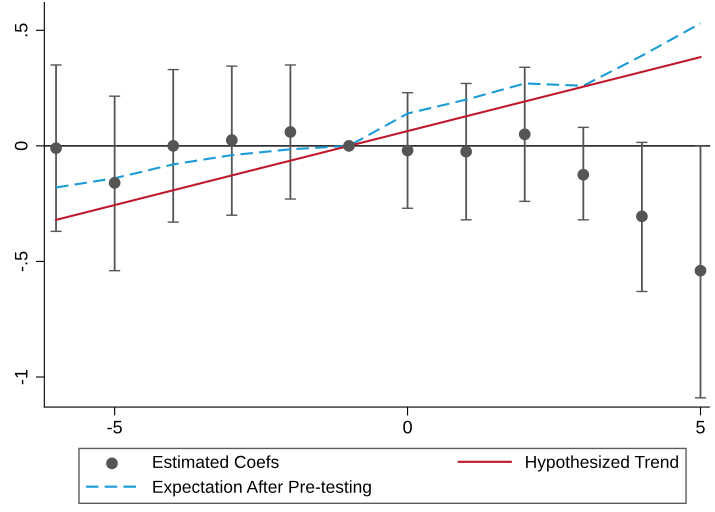  Describe the element at coordinates (407, 427) in the screenshot. I see `x-tick-label: 0` at that location.